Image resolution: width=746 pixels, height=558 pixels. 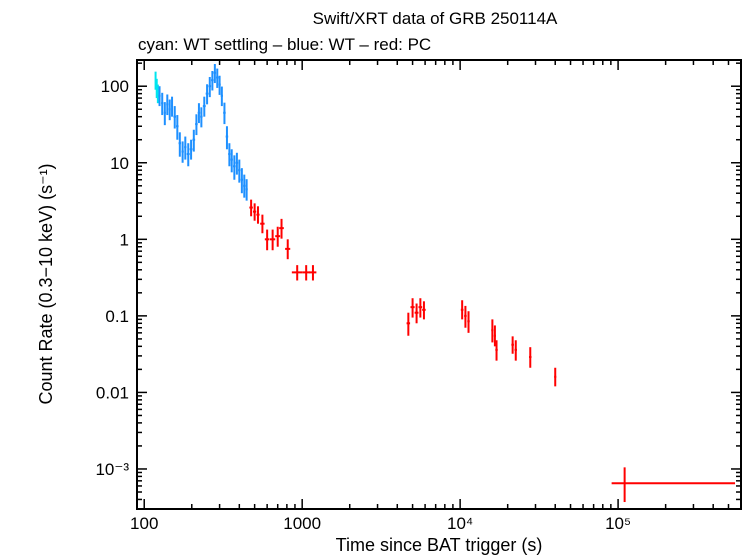 I want to click on y-tick-label: 0.1, so click(x=117, y=316).